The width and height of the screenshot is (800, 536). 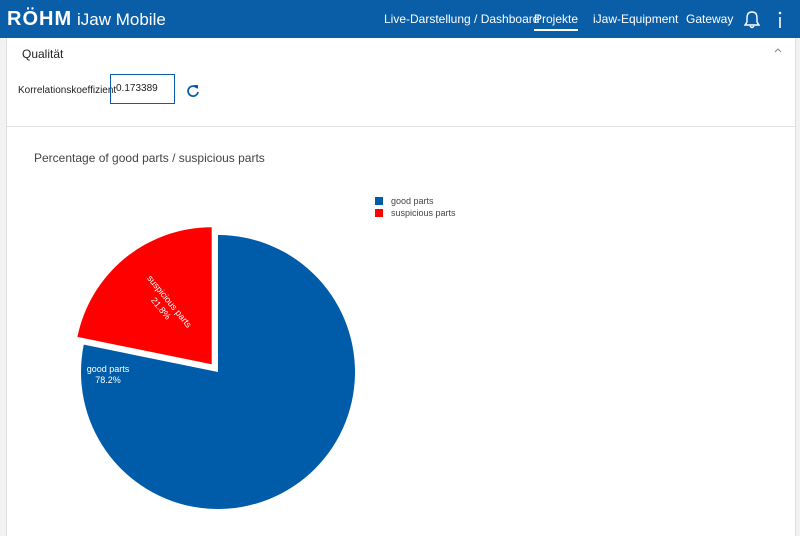 What do you see at coordinates (142, 89) in the screenshot?
I see `number-input: 0.173389` at bounding box center [142, 89].